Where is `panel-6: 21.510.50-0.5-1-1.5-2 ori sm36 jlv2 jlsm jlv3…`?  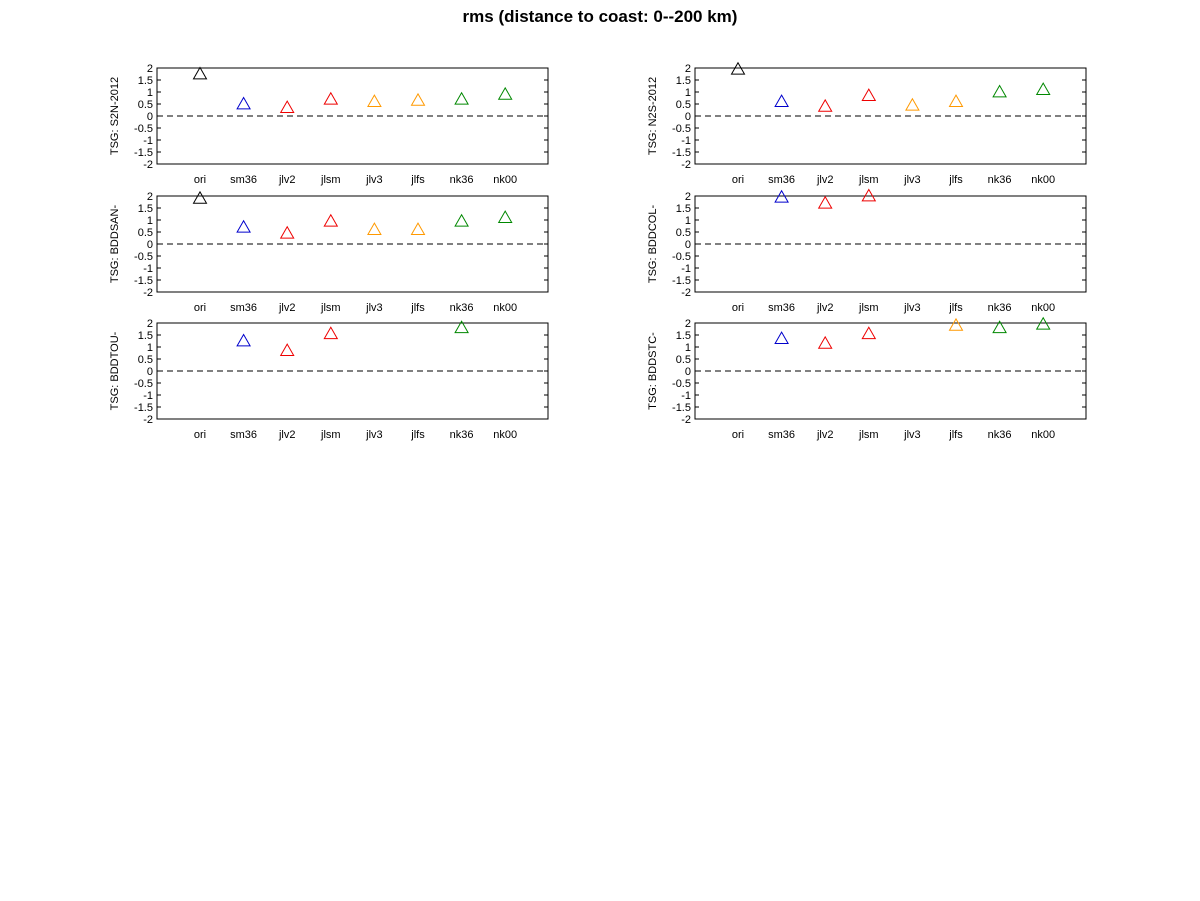
panel-6: 21.510.50-0.5-1-1.5-2 ori sm36 jlv2 jlsm jlv3… is located at coordinates (867, 378).